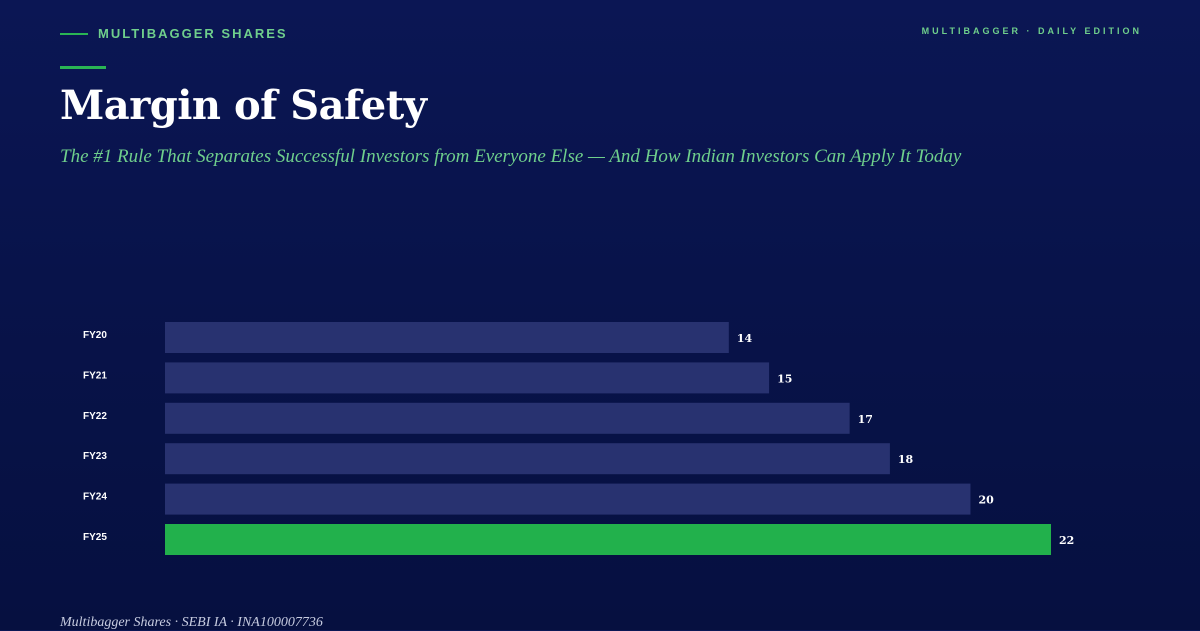  Describe the element at coordinates (95, 537) in the screenshot. I see `category-label: FY25` at that location.